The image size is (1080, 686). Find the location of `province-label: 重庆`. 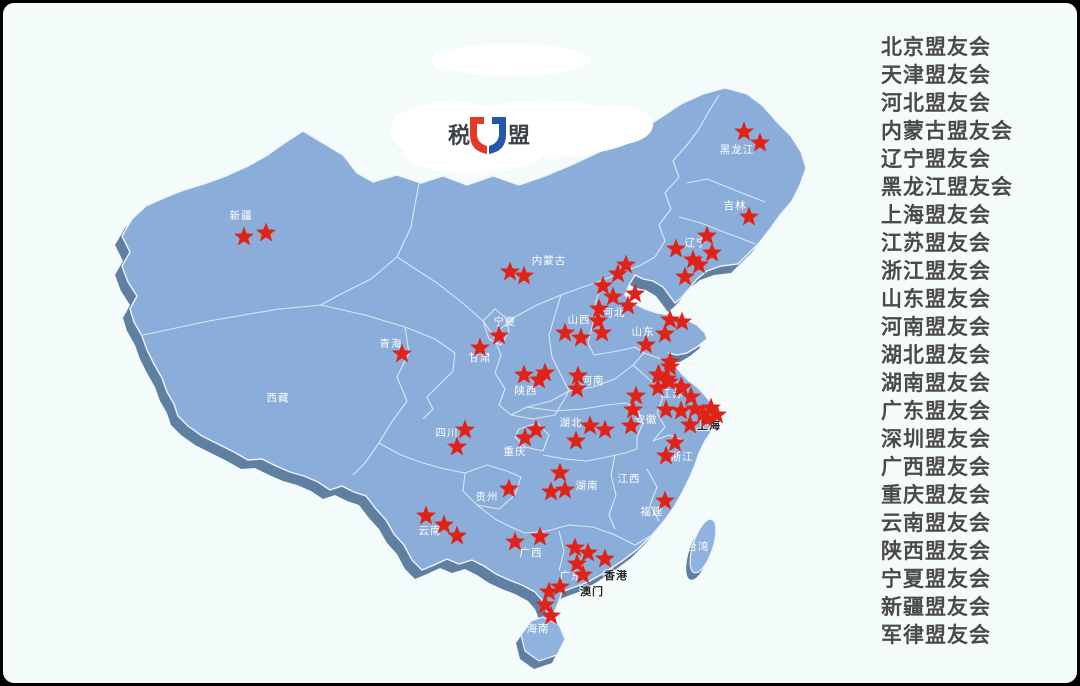

province-label: 重庆 is located at coordinates (515, 451).